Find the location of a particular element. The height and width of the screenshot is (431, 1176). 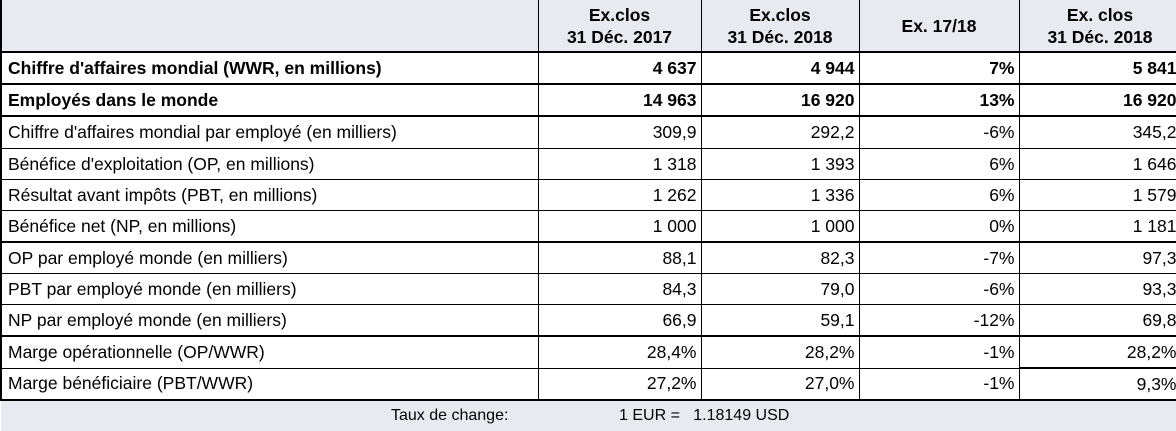

cell-variation: 7% is located at coordinates (939, 68).